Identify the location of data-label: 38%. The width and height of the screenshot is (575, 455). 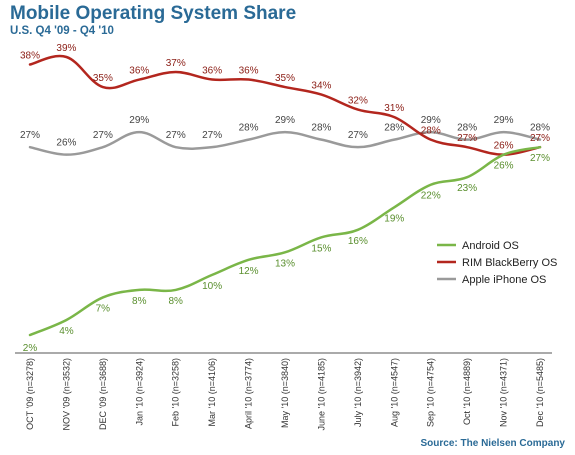
(30, 56).